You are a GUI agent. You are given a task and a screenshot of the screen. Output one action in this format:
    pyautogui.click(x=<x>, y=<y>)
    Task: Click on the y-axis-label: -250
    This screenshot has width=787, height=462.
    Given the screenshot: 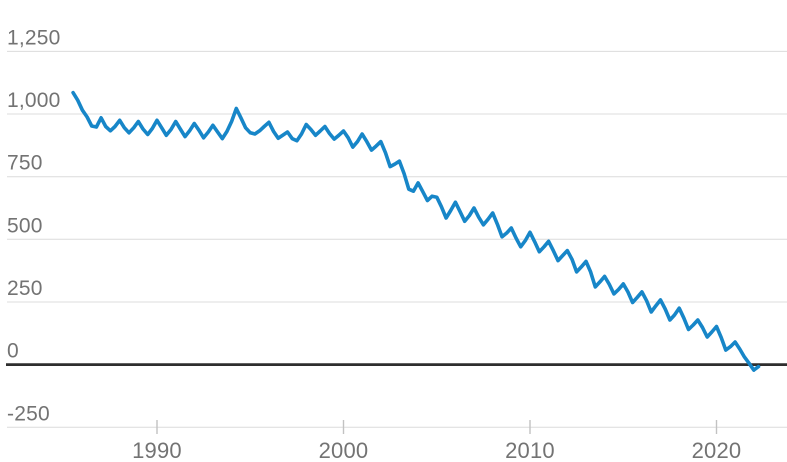 What is the action you would take?
    pyautogui.click(x=28, y=413)
    